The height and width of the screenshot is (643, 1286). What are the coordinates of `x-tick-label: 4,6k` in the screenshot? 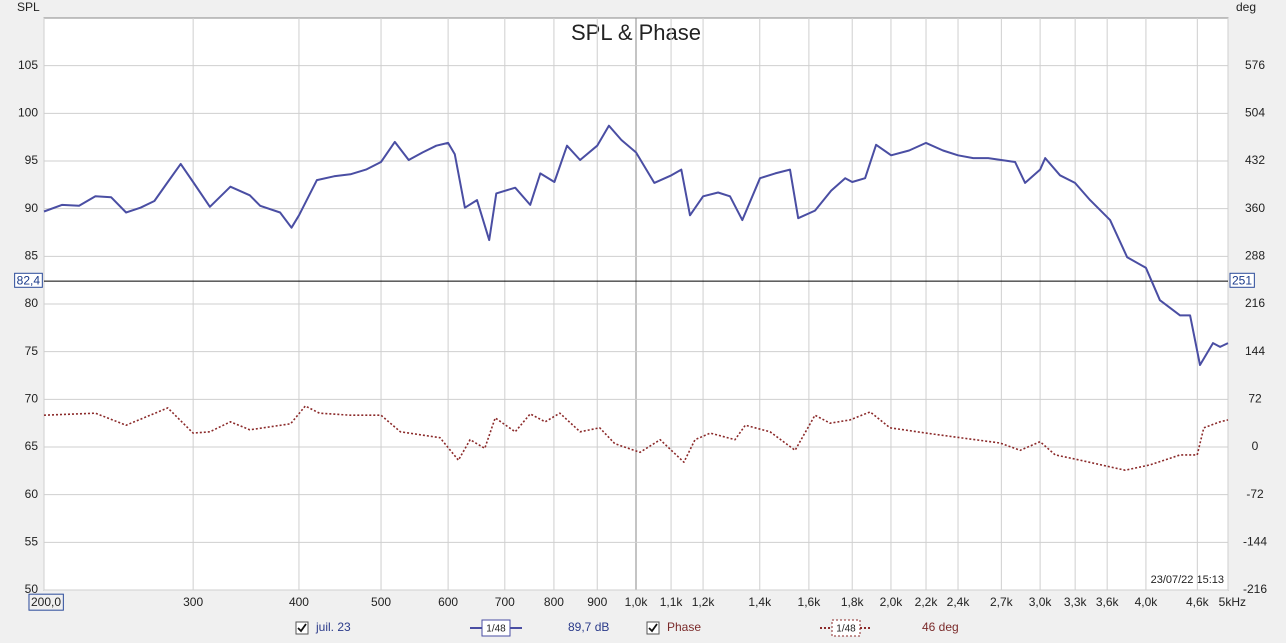 It's located at (1198, 602).